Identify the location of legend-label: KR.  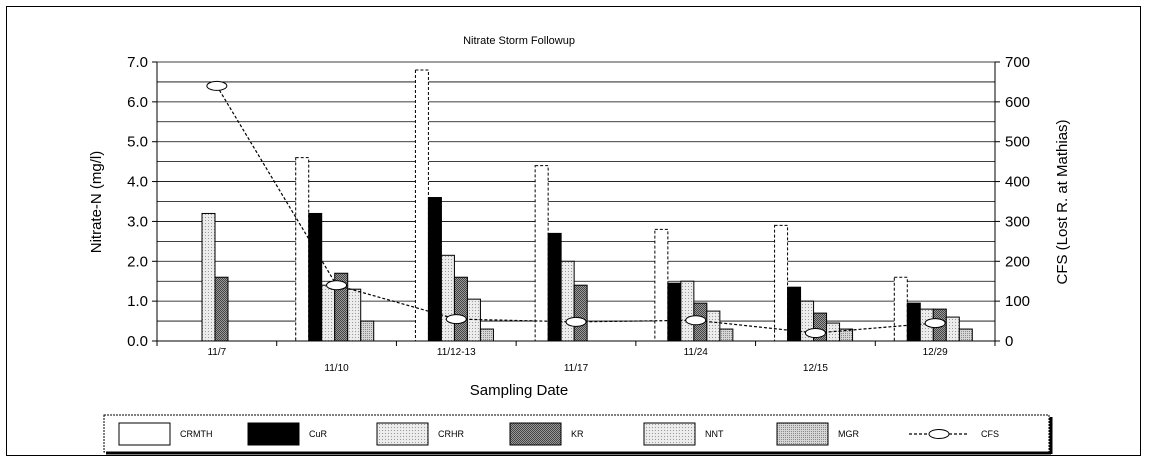
(577, 434).